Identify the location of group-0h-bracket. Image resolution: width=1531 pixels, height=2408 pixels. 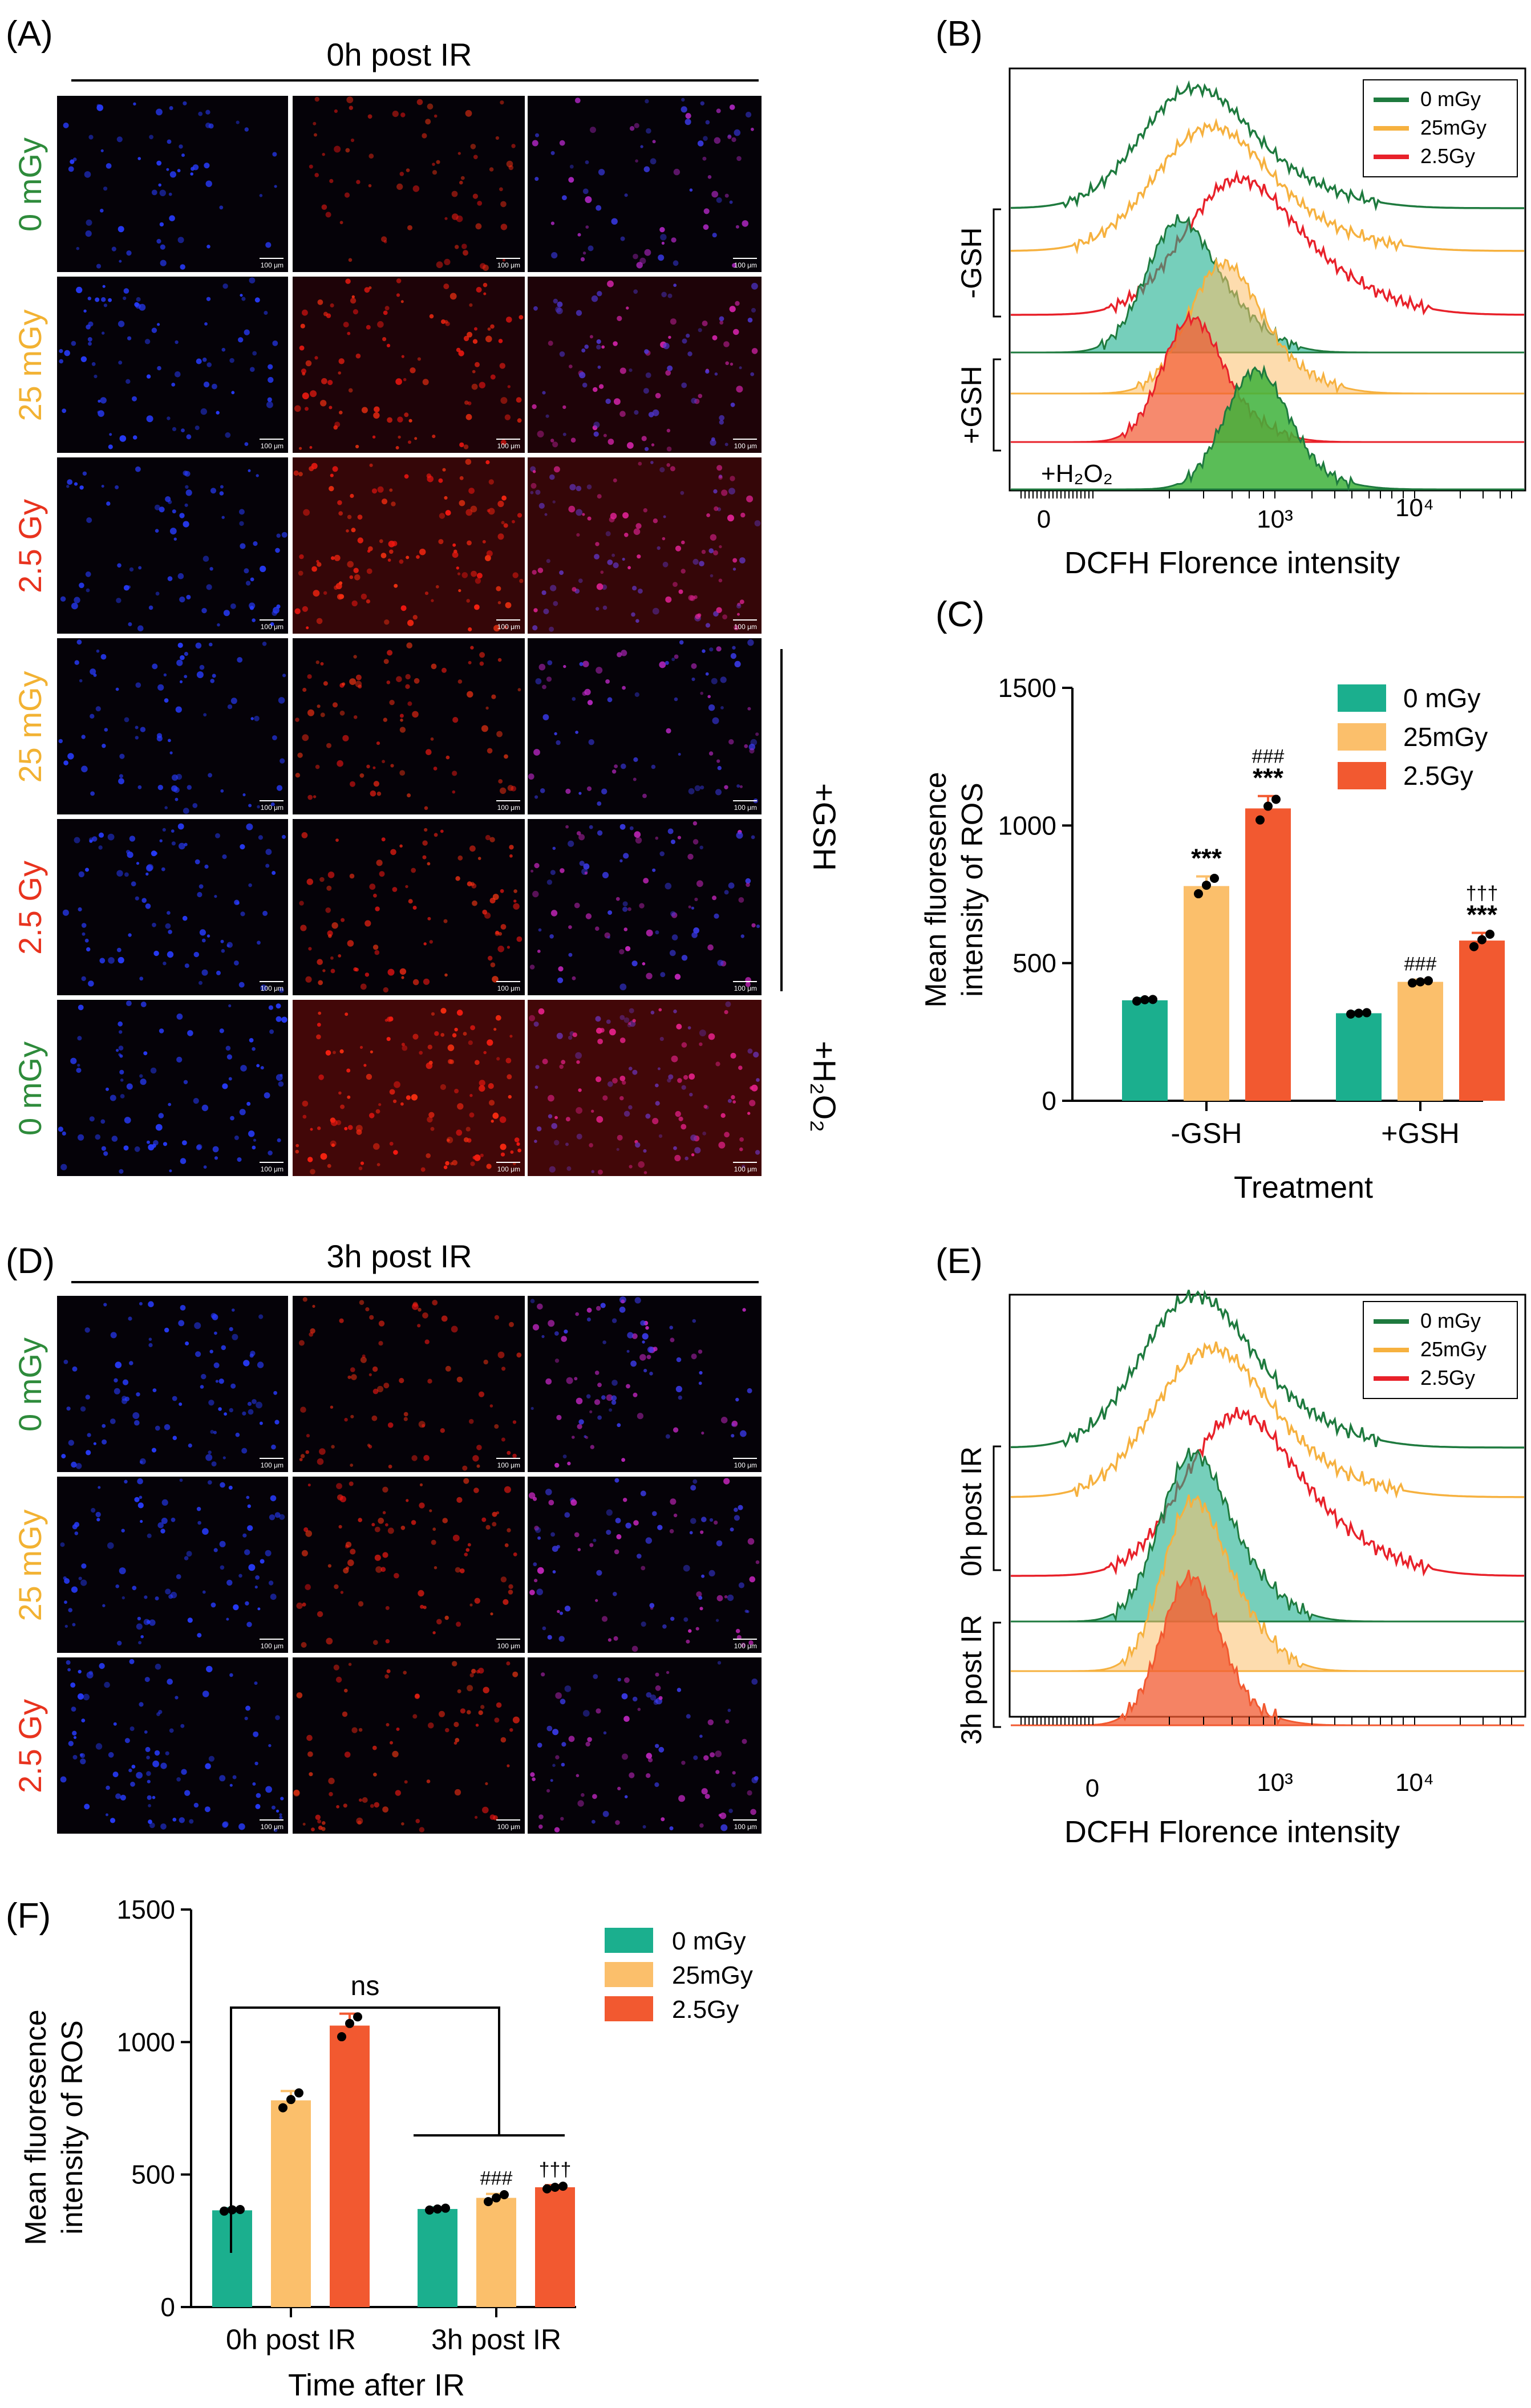
(997, 1508).